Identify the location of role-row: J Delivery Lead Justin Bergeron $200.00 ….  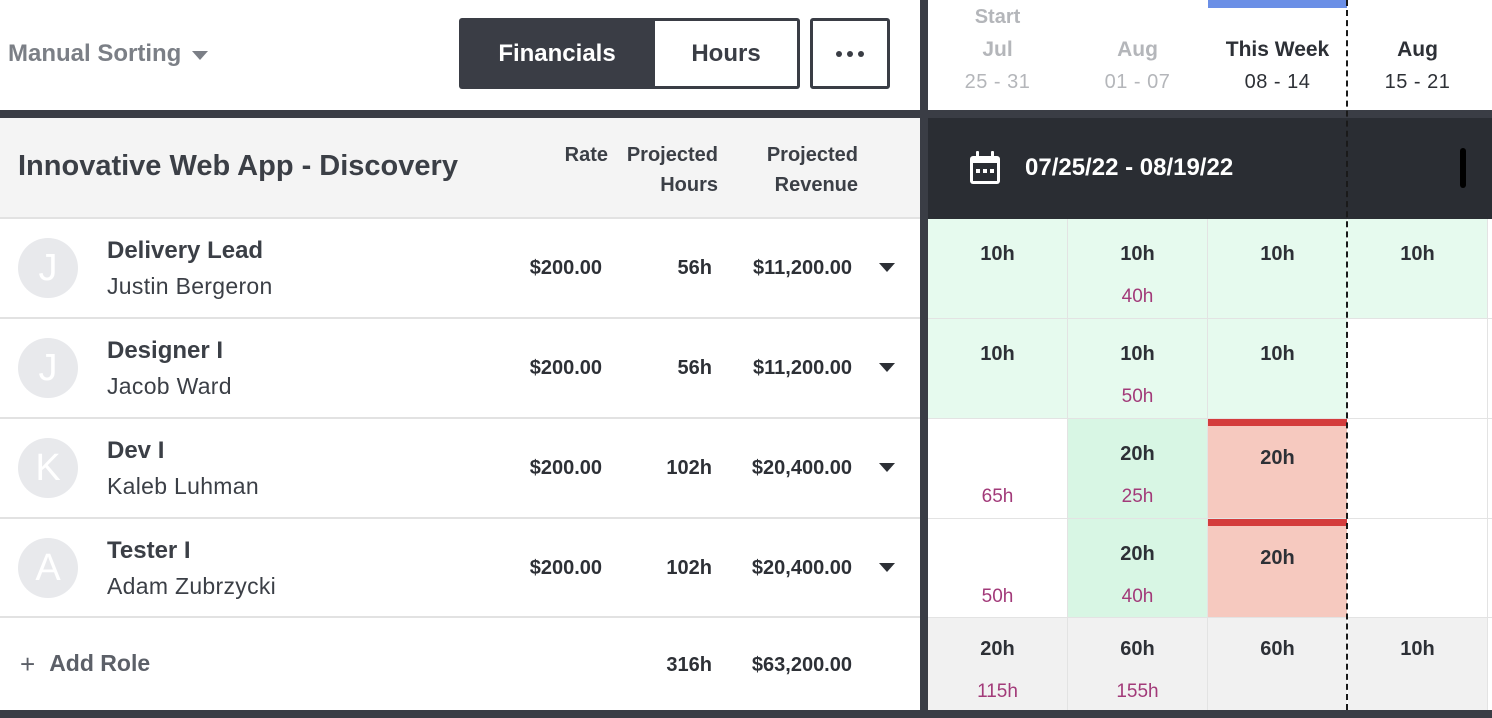
(460, 269).